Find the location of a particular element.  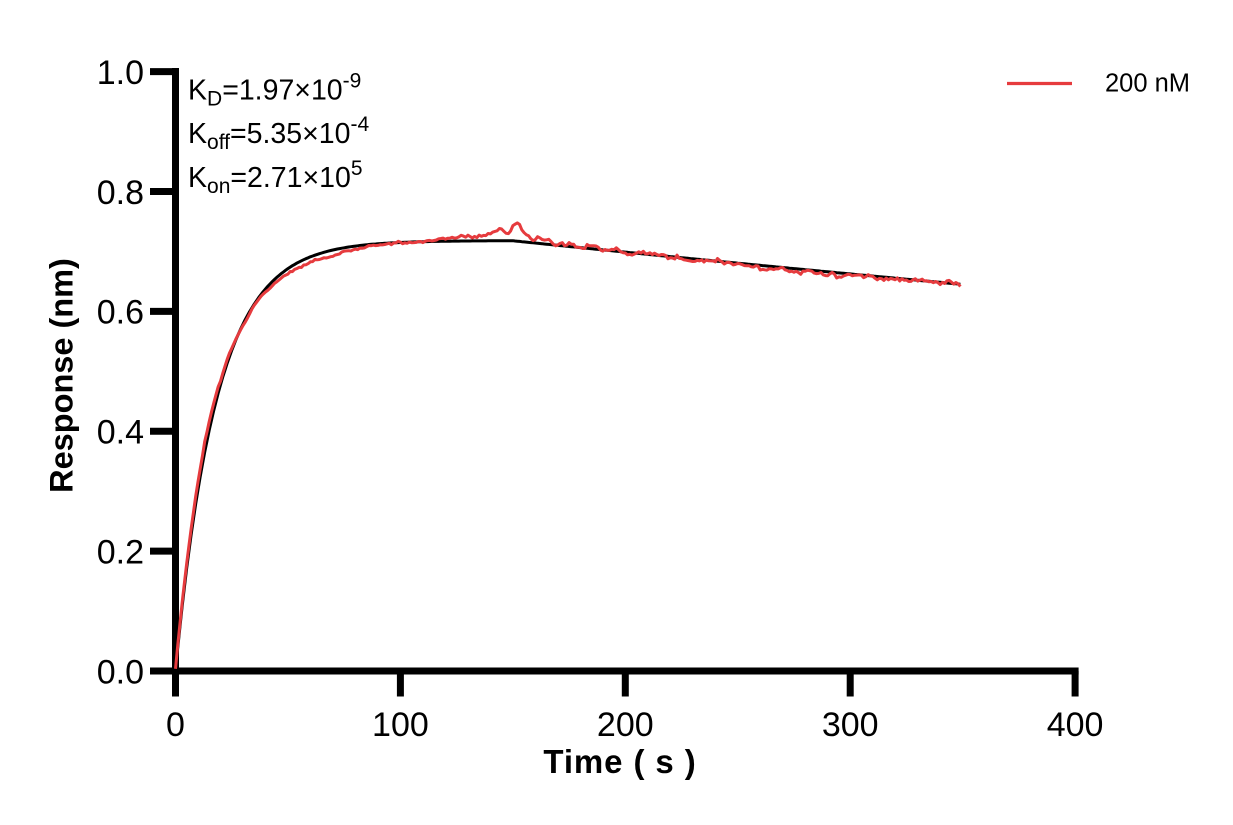

svg-text: 400 is located at coordinates (1075, 725).